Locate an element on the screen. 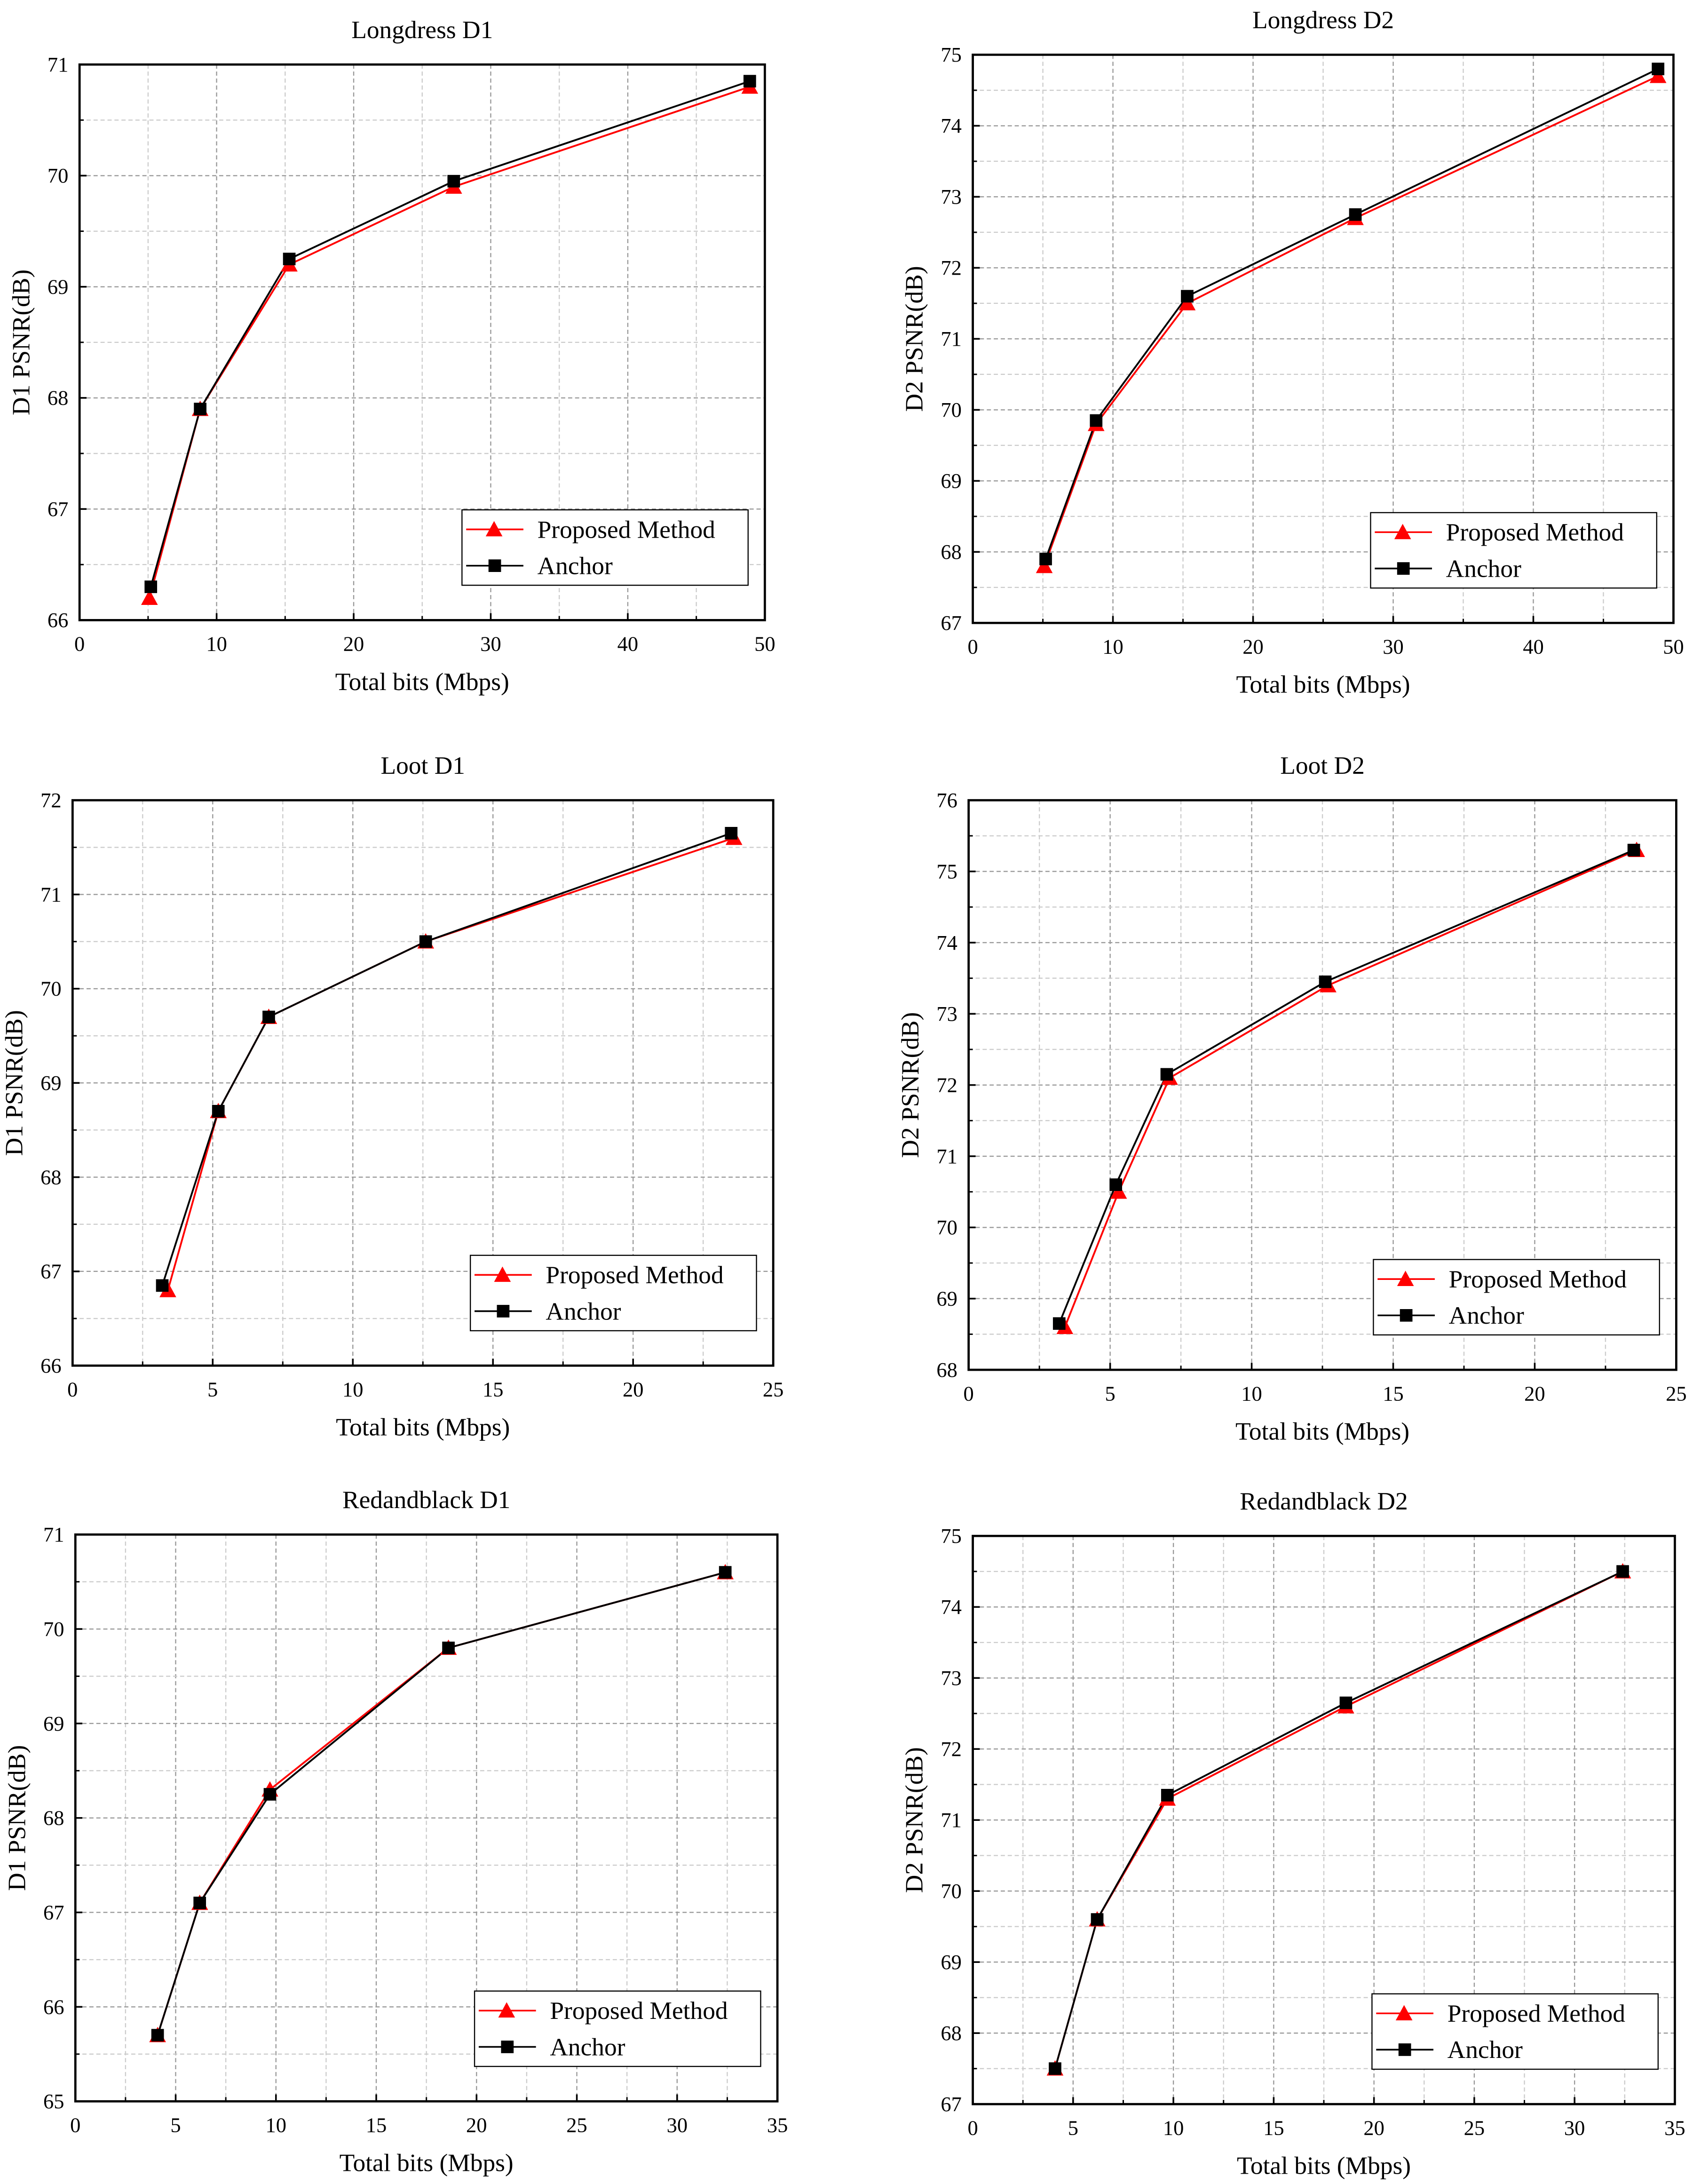 The height and width of the screenshot is (2184, 1693). chart-title: Longdress D2 is located at coordinates (1323, 20).